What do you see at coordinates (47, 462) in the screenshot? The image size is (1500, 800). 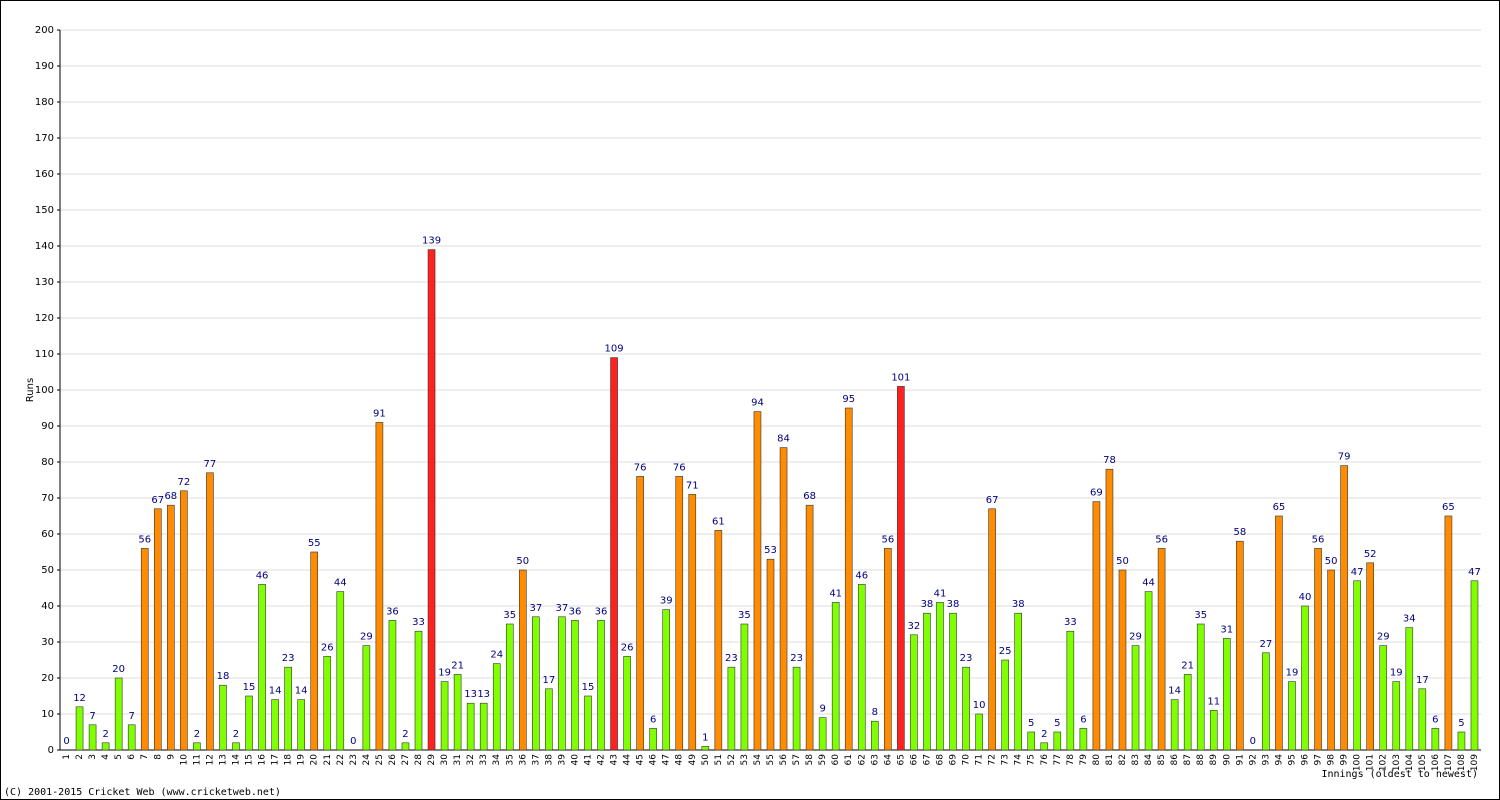 I see `y-tick-label: 80` at bounding box center [47, 462].